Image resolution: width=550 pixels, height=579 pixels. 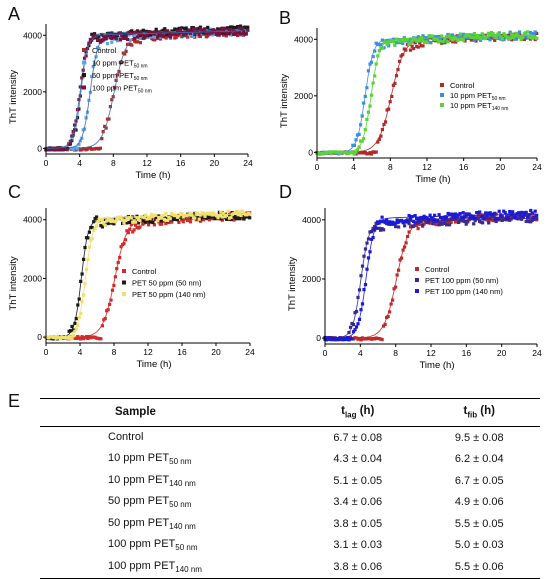 What do you see at coordinates (479, 437) in the screenshot?
I see `cell-tfib: 9.5 ± 0.08` at bounding box center [479, 437].